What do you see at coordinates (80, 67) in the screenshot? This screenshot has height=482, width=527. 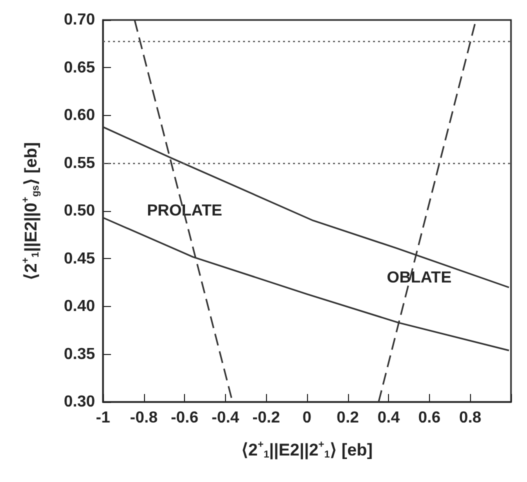 I see `y-tick-label: 0.65` at bounding box center [80, 67].